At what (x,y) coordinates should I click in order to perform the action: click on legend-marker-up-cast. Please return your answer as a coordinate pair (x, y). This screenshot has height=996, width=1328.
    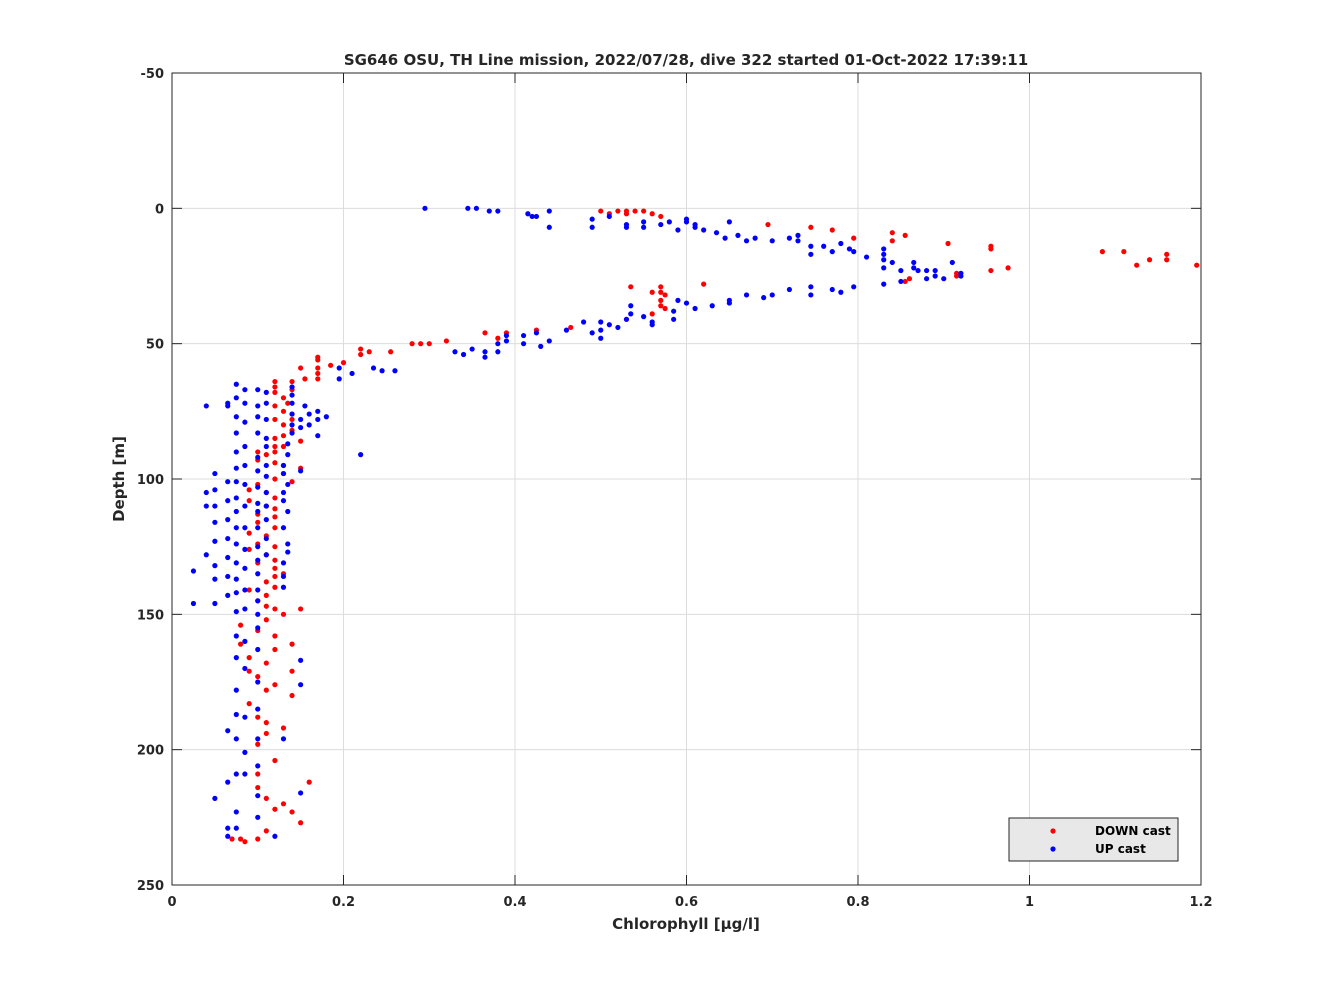
    Looking at the image, I should click on (1053, 849).